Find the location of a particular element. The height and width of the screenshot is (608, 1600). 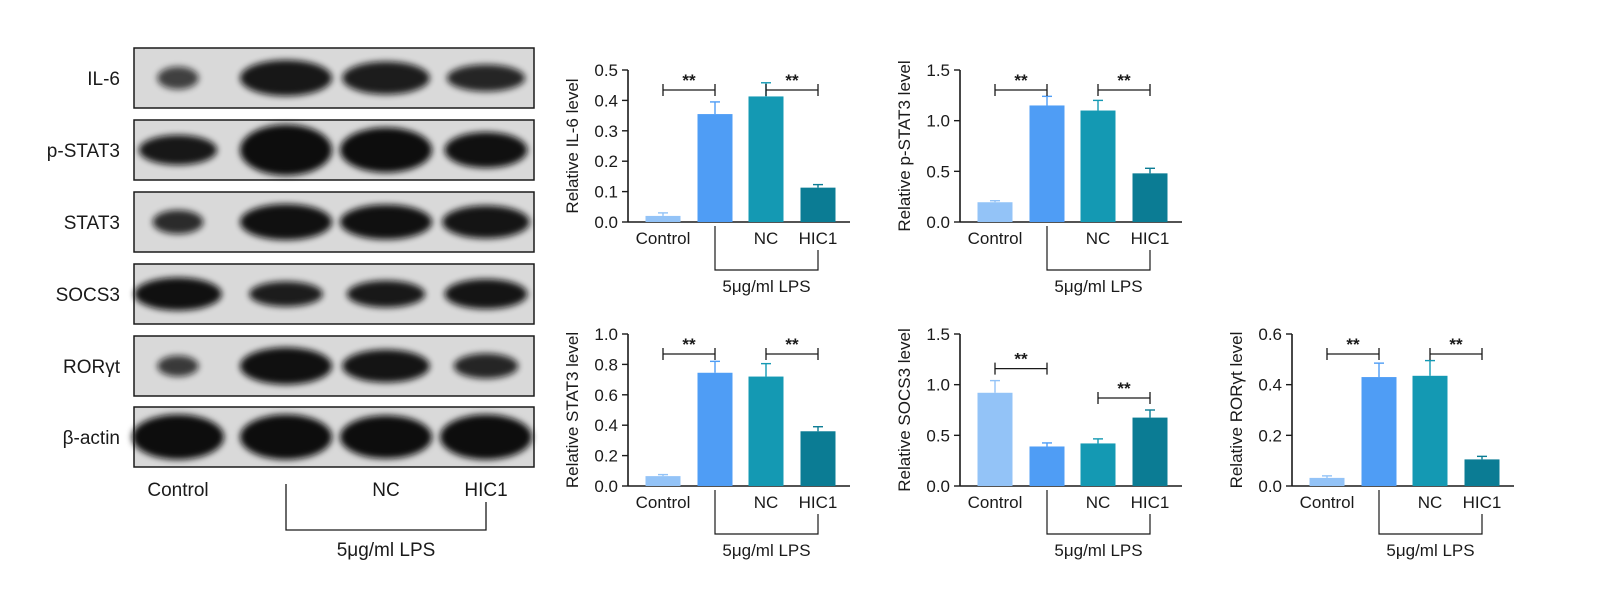

y-tick-label: 0.4 is located at coordinates (606, 100).